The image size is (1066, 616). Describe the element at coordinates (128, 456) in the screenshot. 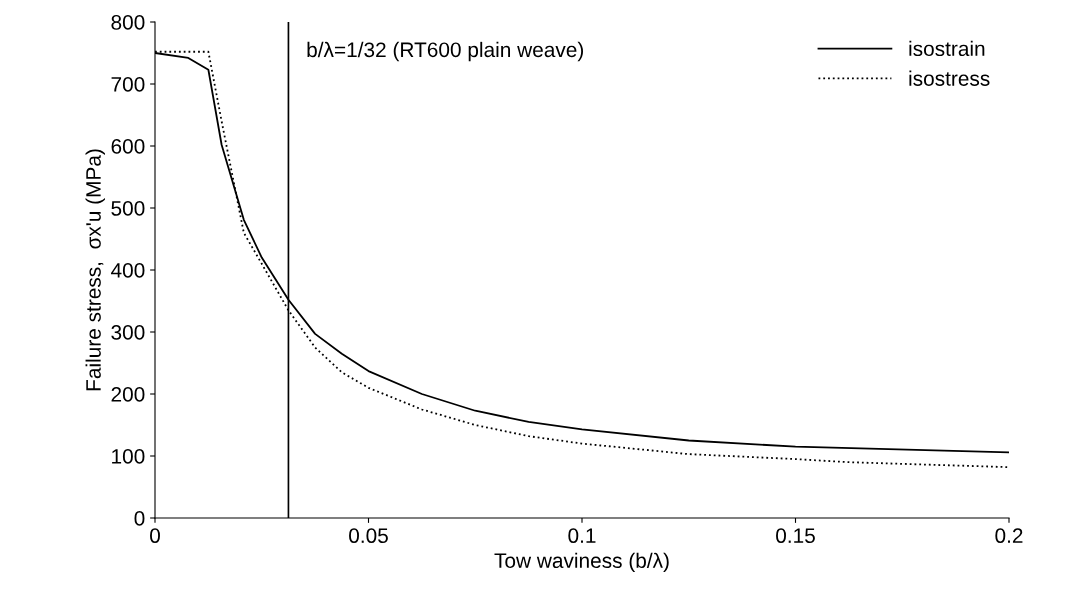

I see `y-tick-label: 100` at that location.